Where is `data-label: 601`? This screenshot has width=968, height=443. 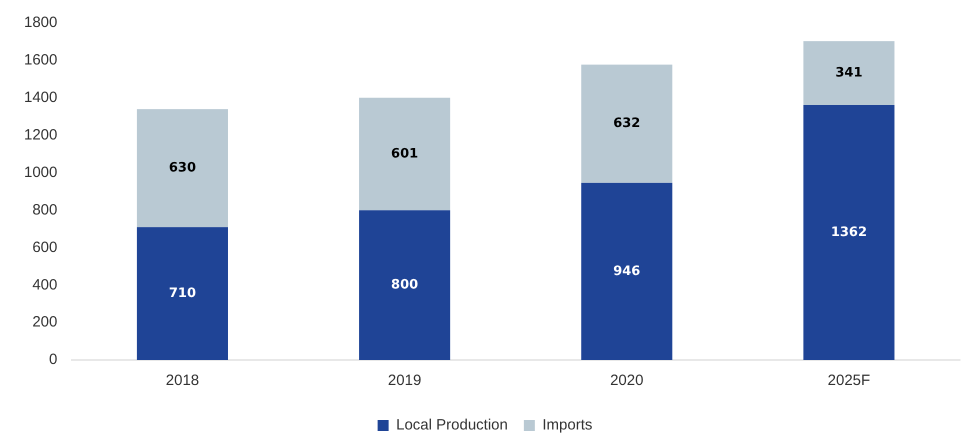
data-label: 601 is located at coordinates (404, 154).